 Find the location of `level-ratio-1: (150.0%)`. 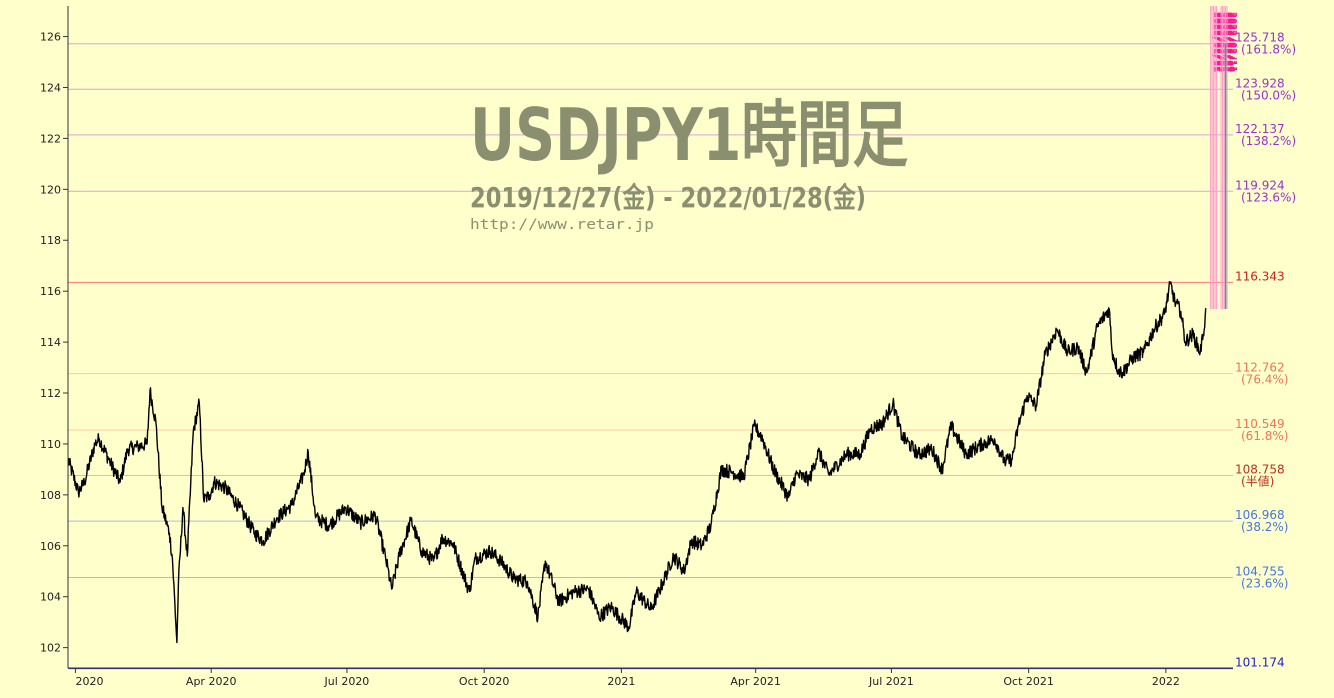

level-ratio-1: (150.0%) is located at coordinates (1268, 95).